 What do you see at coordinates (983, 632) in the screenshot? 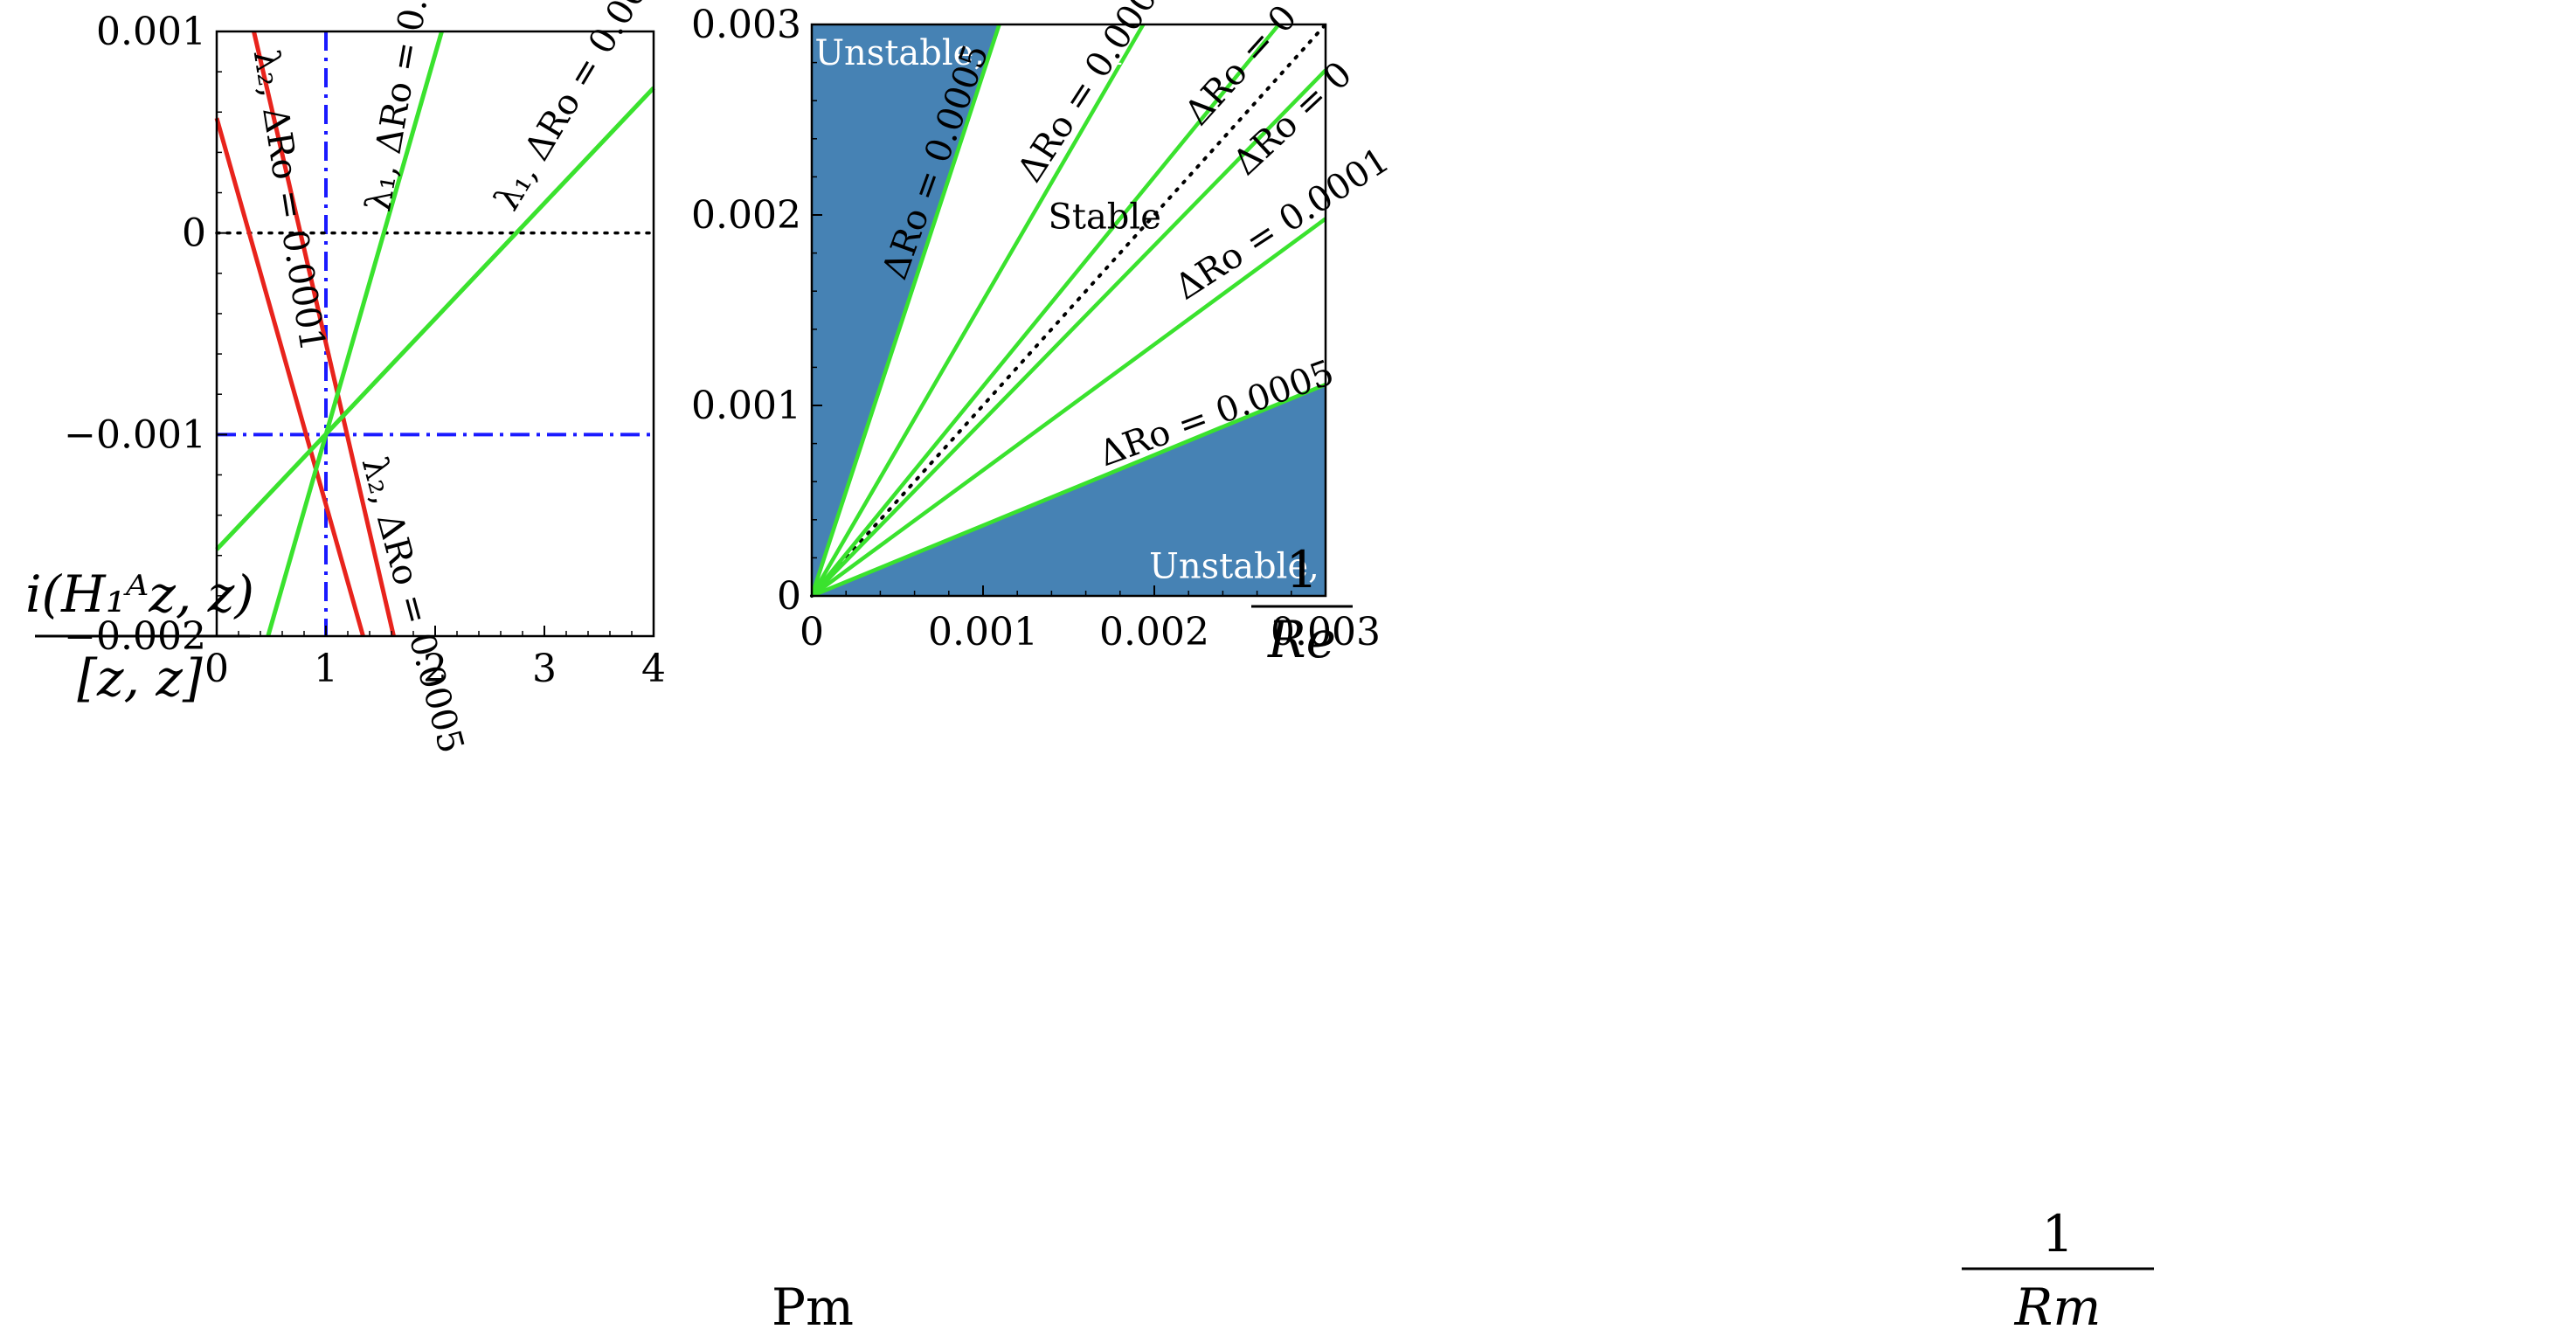
I see `right-x-tick-label: 0.001` at bounding box center [983, 632].